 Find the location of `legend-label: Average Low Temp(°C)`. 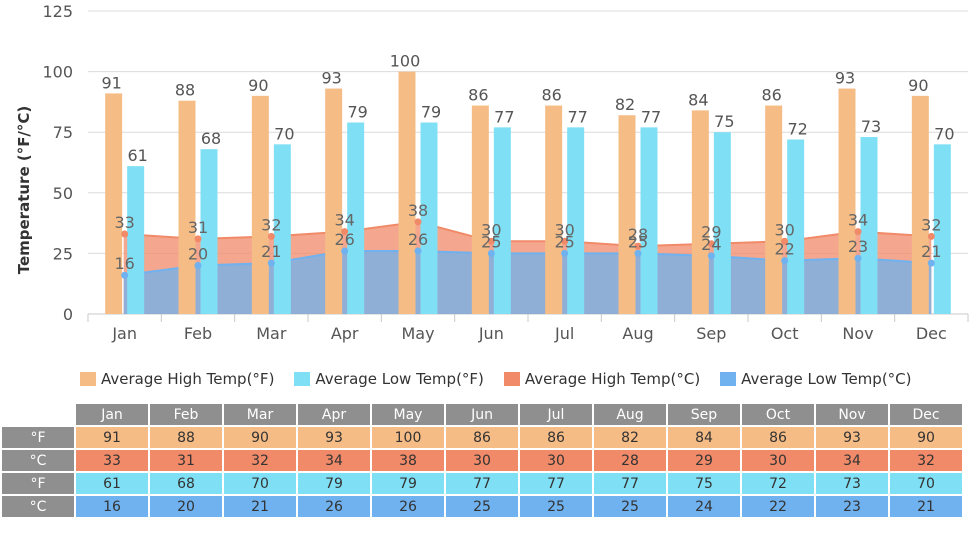

legend-label: Average Low Temp(°C) is located at coordinates (826, 379).